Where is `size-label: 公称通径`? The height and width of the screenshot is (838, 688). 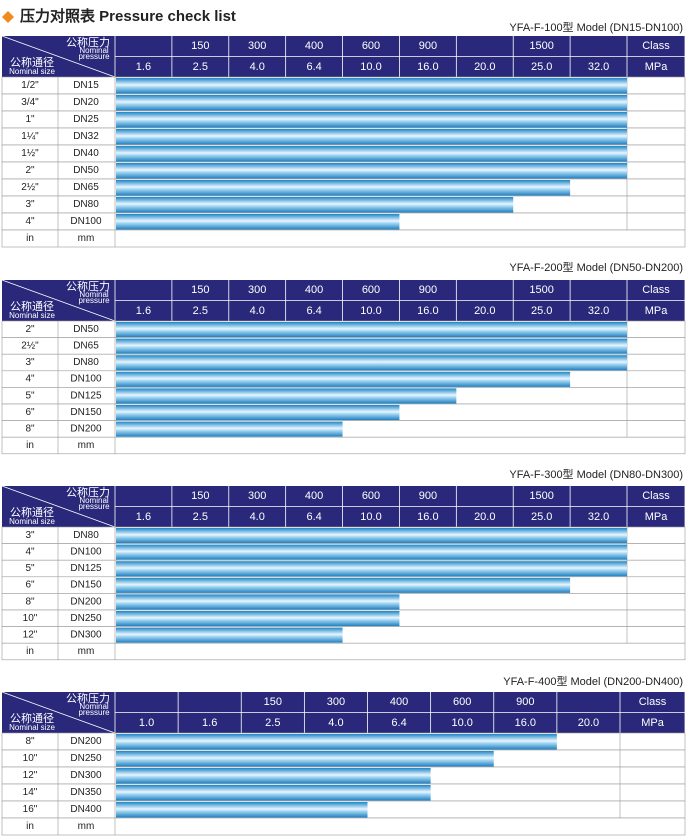 size-label: 公称通径 is located at coordinates (32, 718).